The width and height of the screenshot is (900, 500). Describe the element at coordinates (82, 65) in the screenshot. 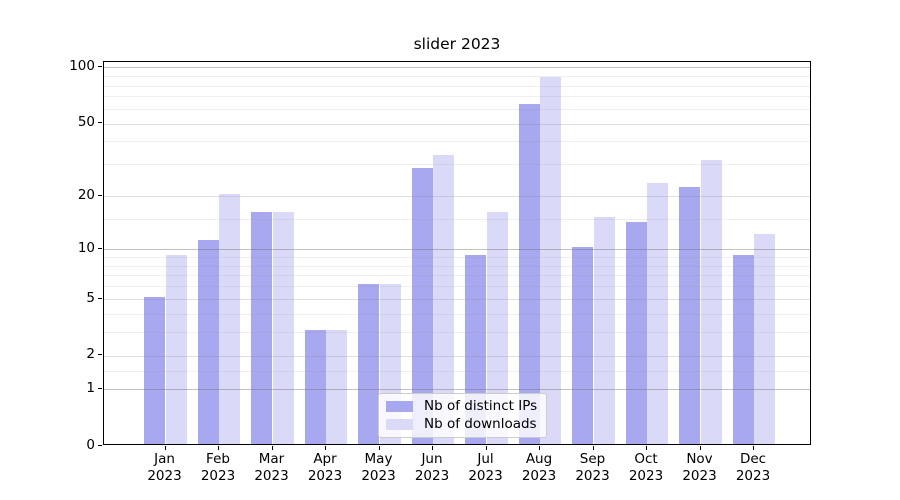

I see `y-tick-label: 100` at that location.